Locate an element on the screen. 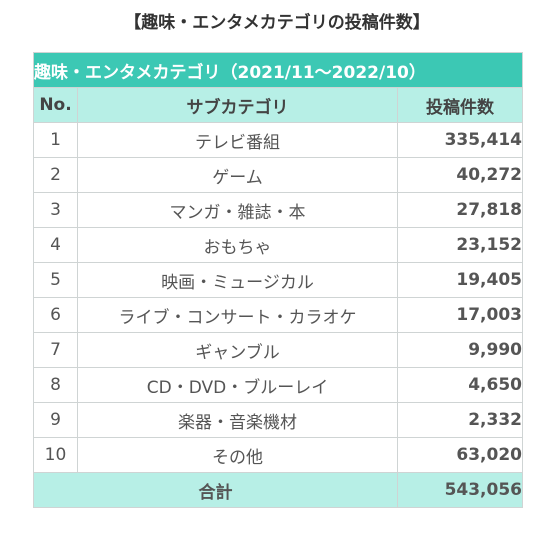 Image resolution: width=554 pixels, height=544 pixels. row-count: 23,152 is located at coordinates (460, 245).